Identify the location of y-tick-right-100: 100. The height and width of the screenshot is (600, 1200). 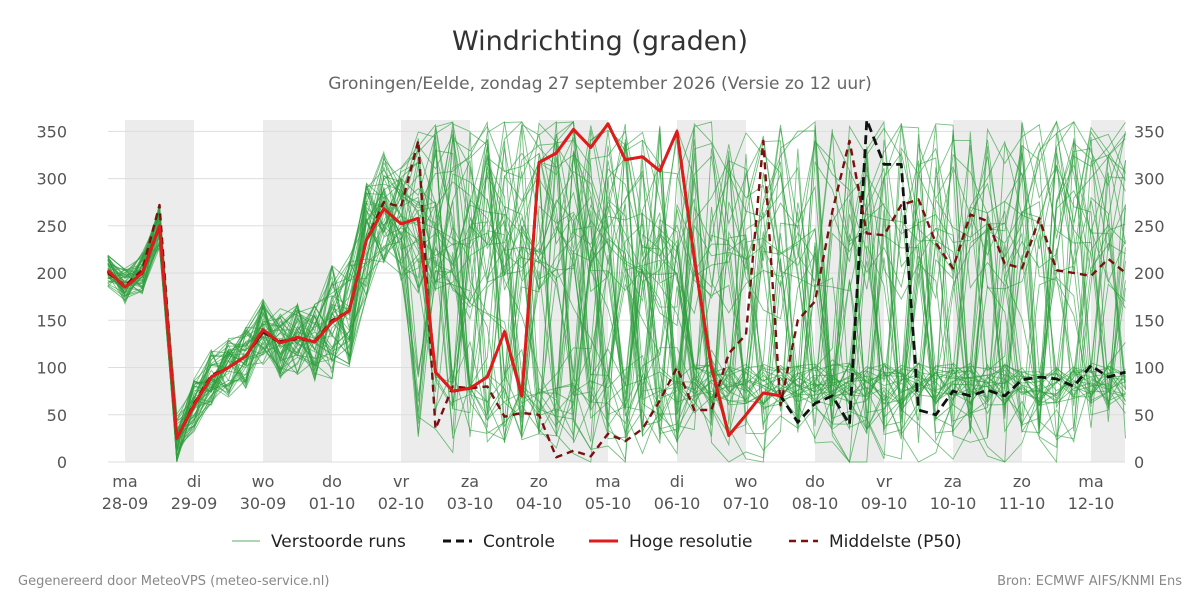
(1149, 368).